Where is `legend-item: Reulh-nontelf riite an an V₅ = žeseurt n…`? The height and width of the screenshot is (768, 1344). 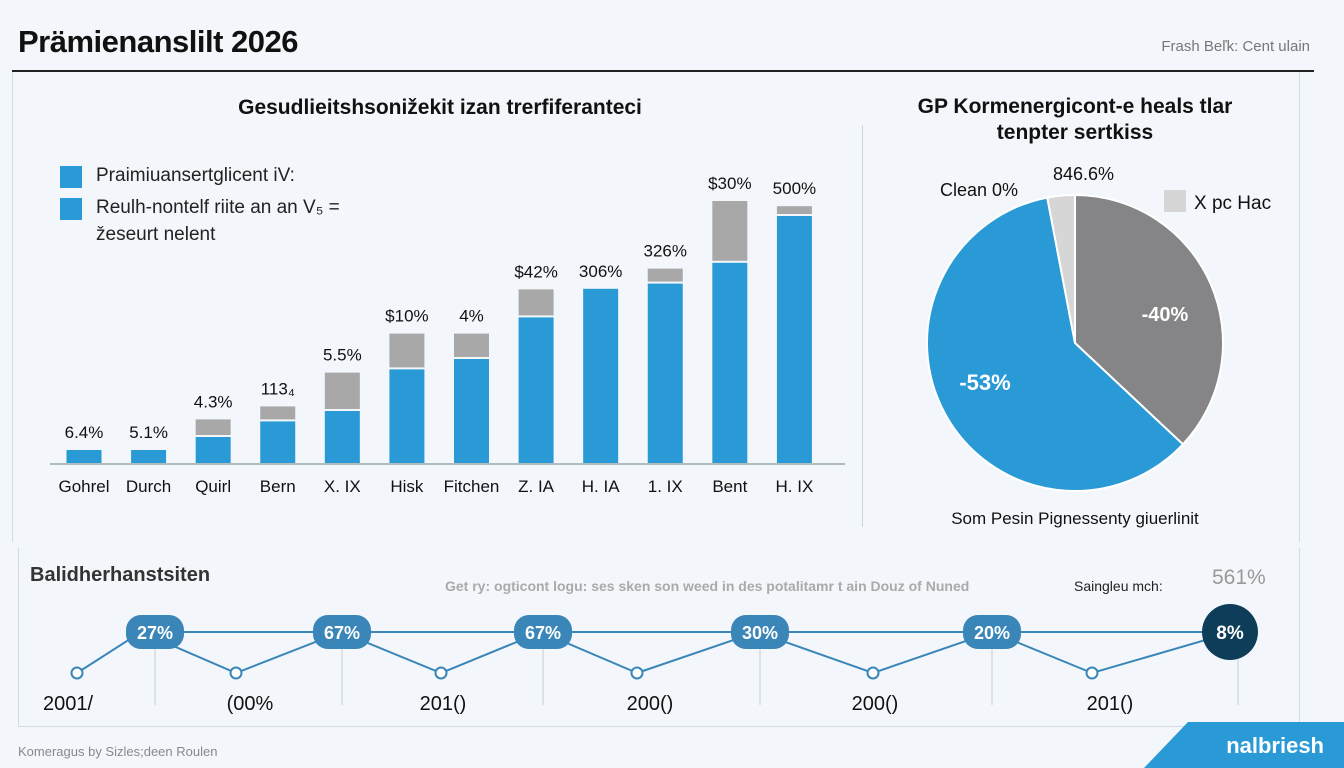
legend-item: Reulh-nontelf riite an an V₅ = žeseurt n… is located at coordinates (220, 221).